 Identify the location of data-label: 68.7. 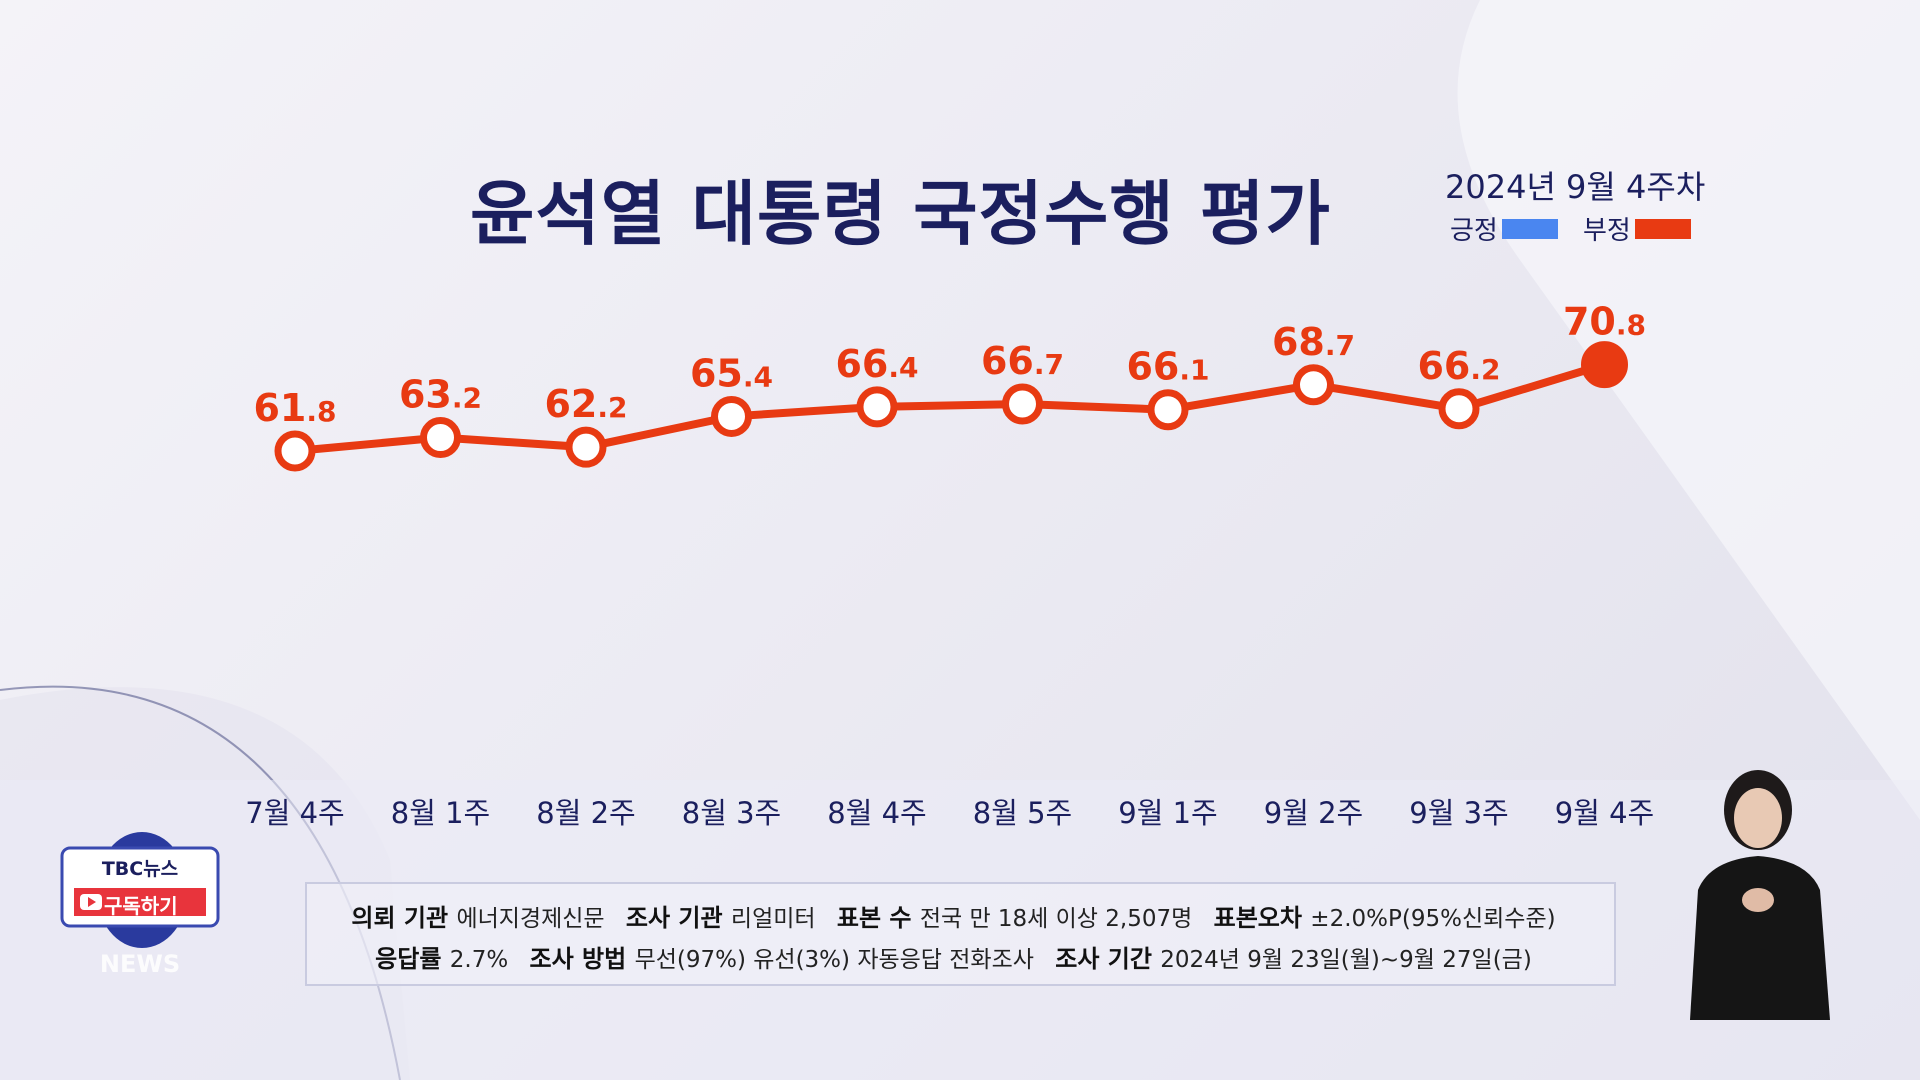
(1313, 342).